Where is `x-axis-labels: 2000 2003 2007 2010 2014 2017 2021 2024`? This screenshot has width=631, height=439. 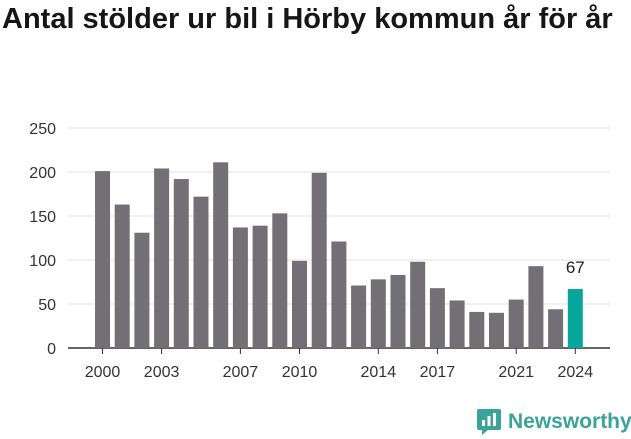
x-axis-labels: 2000 2003 2007 2010 2014 2017 2021 2024 is located at coordinates (339, 372).